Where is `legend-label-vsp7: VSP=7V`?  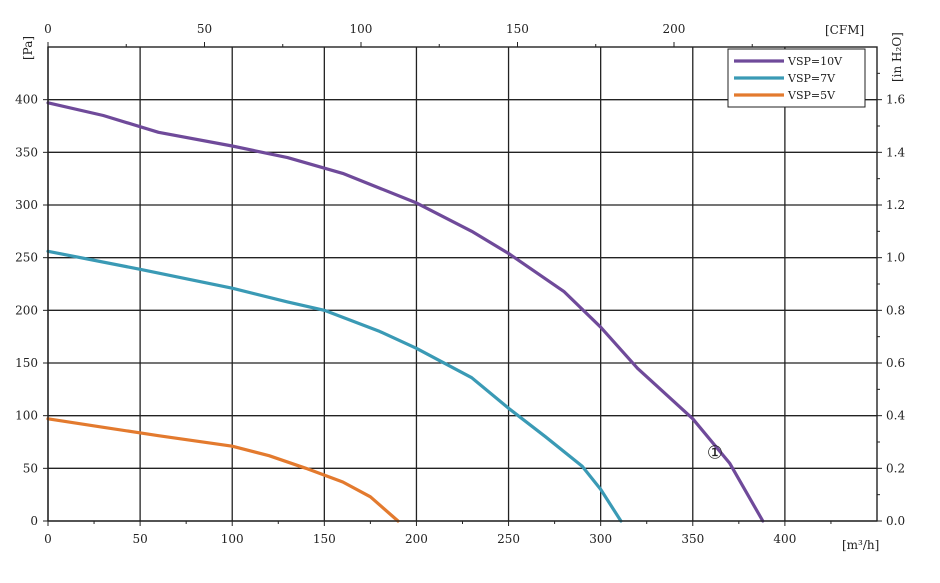 legend-label-vsp7: VSP=7V is located at coordinates (811, 78).